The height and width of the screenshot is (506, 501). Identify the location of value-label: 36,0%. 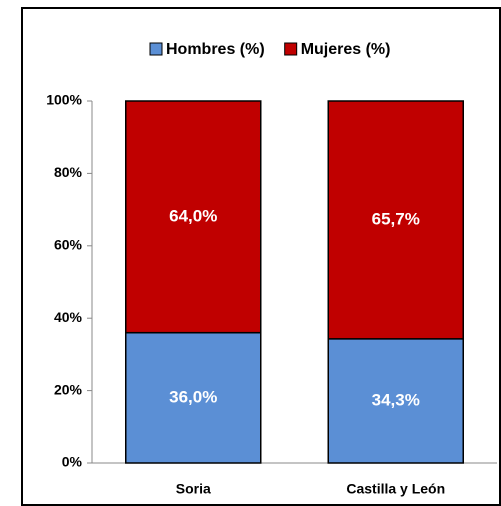
(193, 396).